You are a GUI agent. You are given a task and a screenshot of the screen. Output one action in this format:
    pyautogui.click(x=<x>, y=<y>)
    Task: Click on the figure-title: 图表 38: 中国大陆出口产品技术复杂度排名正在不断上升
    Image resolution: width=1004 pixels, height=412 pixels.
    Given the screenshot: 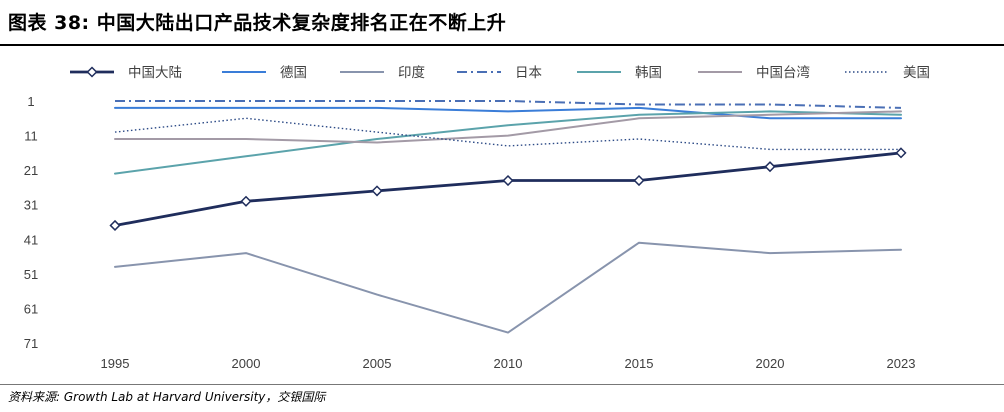 What is the action you would take?
    pyautogui.click(x=257, y=23)
    